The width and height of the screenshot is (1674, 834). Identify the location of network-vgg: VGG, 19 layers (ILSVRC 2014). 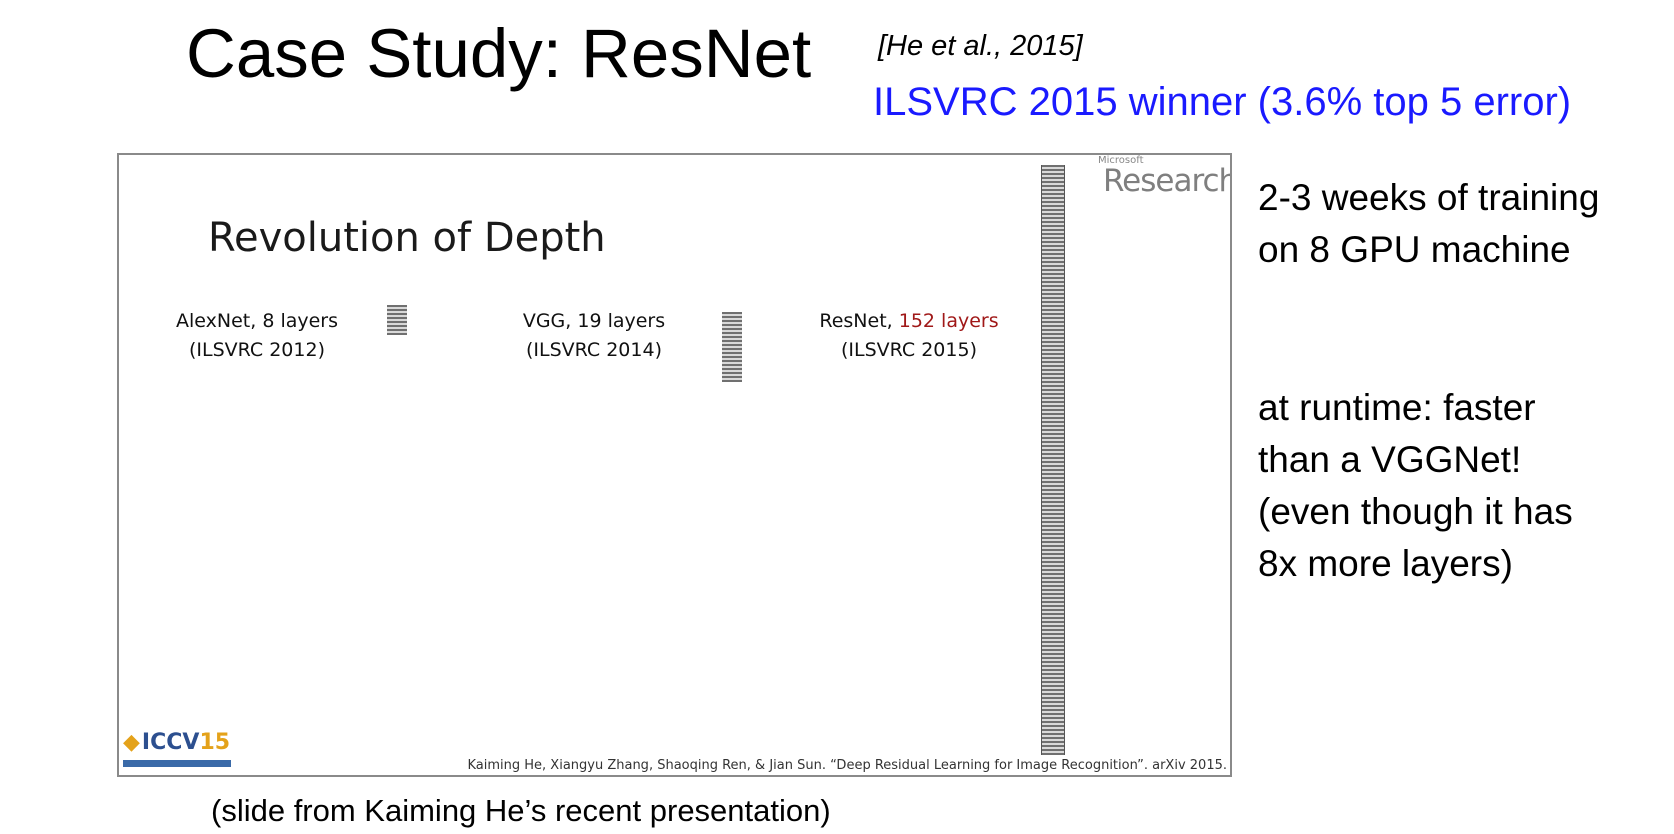
(594, 336).